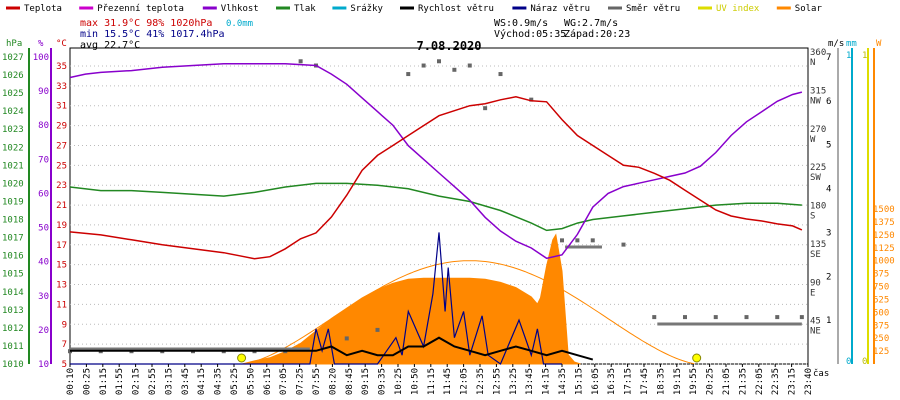  I want to click on series-pressure, so click(435, 207).